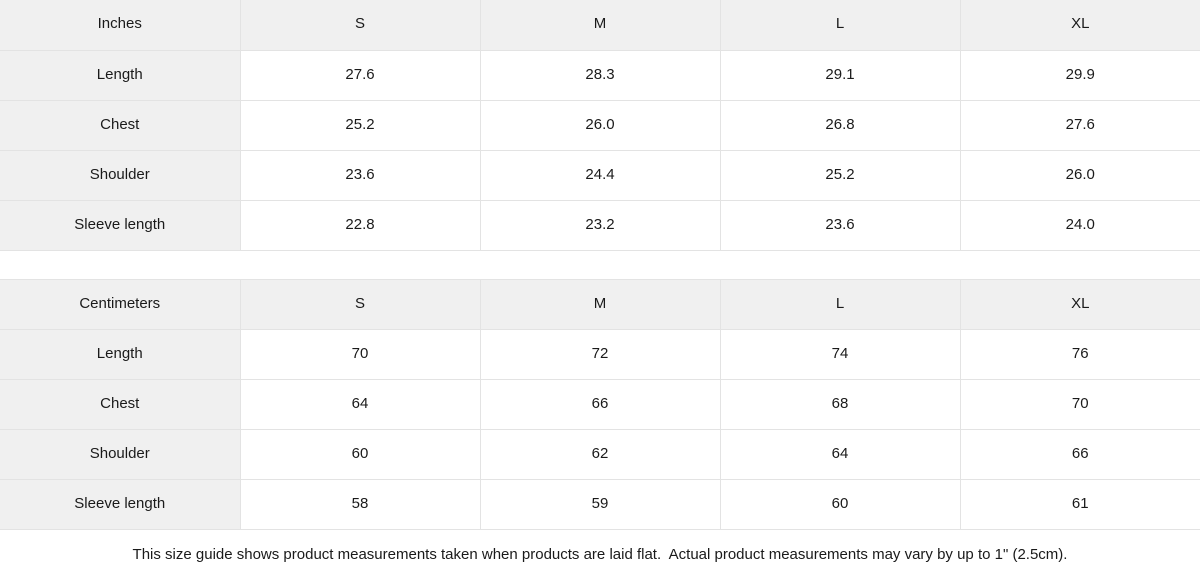 This screenshot has width=1200, height=580. Describe the element at coordinates (360, 75) in the screenshot. I see `cell-length-s: 27.6` at that location.